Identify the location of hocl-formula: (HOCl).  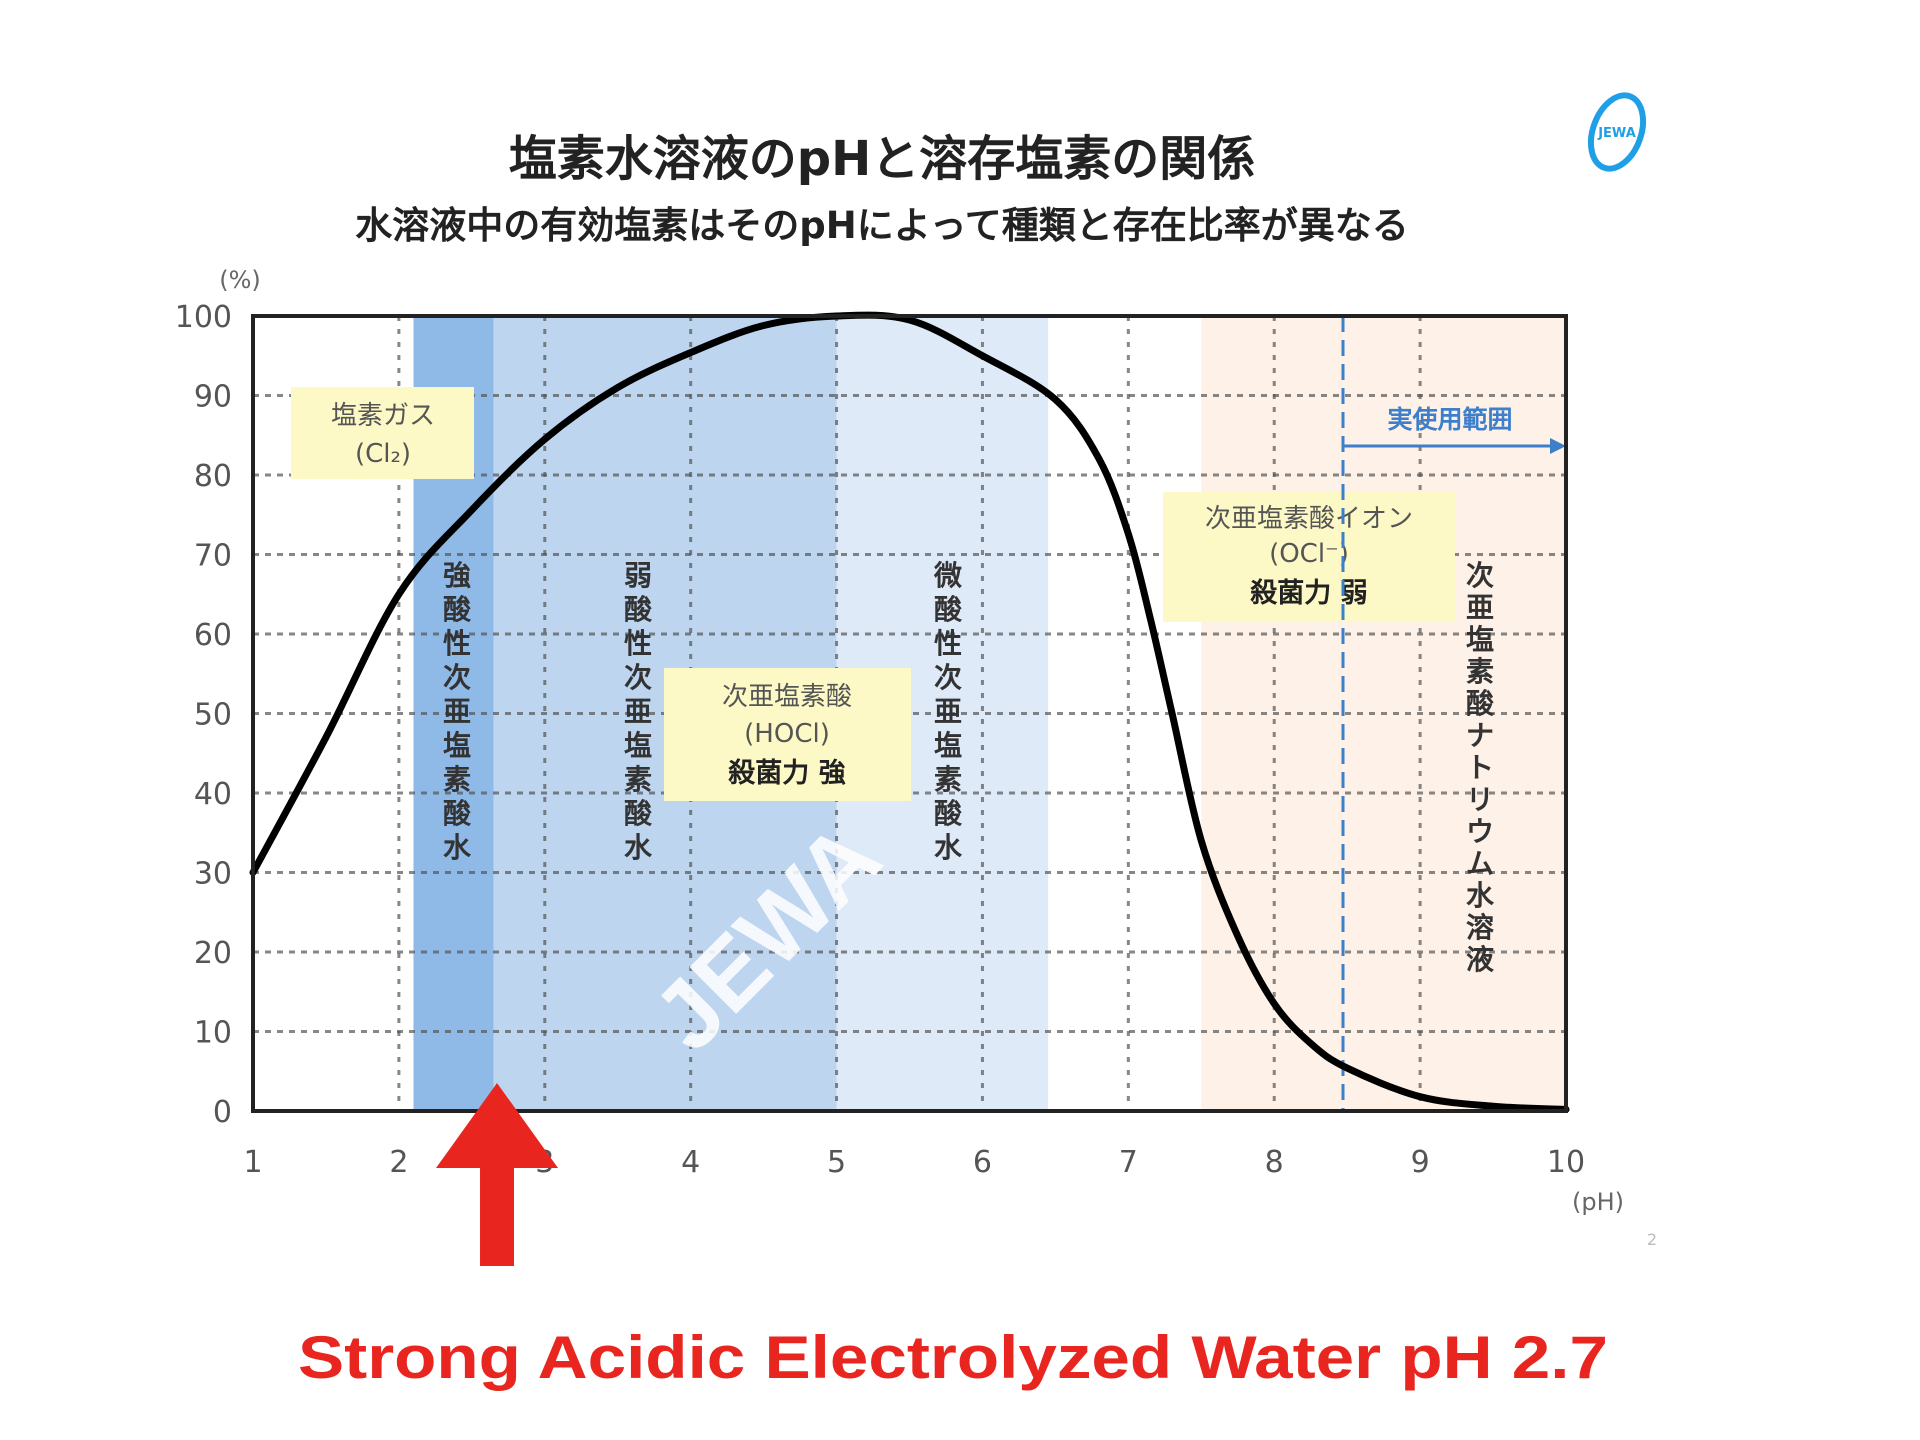
(787, 734).